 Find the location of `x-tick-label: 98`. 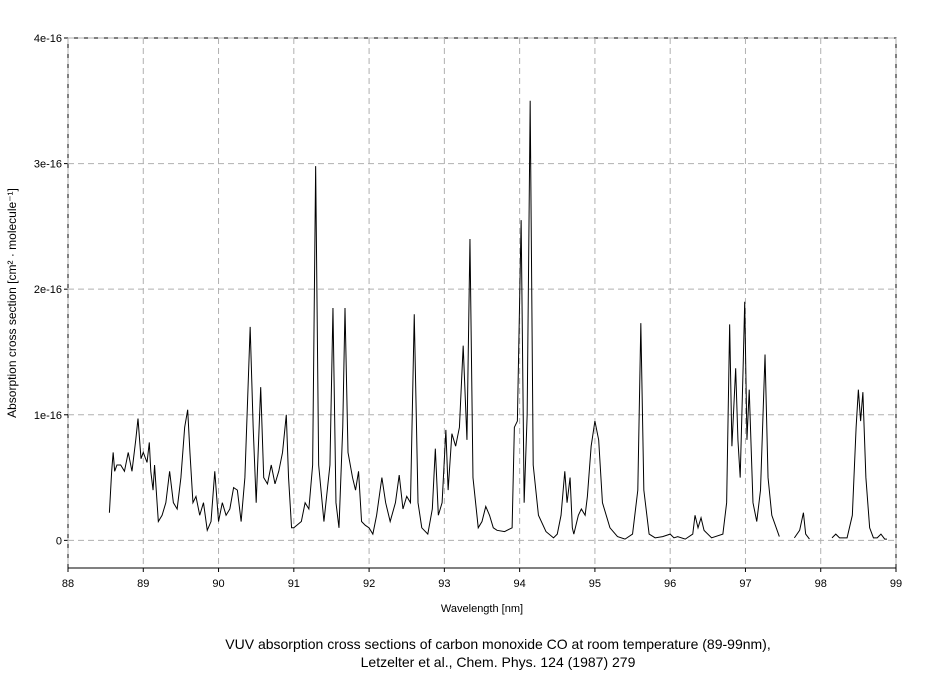

x-tick-label: 98 is located at coordinates (821, 584).